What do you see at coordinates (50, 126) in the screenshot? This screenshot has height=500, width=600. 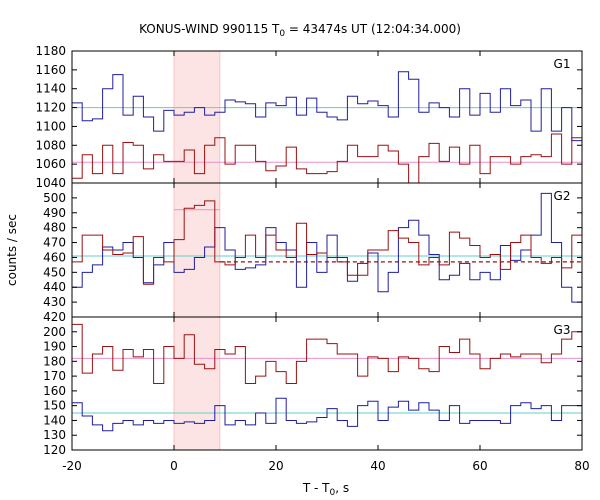 I see `y-tick-label: 1100` at bounding box center [50, 126].